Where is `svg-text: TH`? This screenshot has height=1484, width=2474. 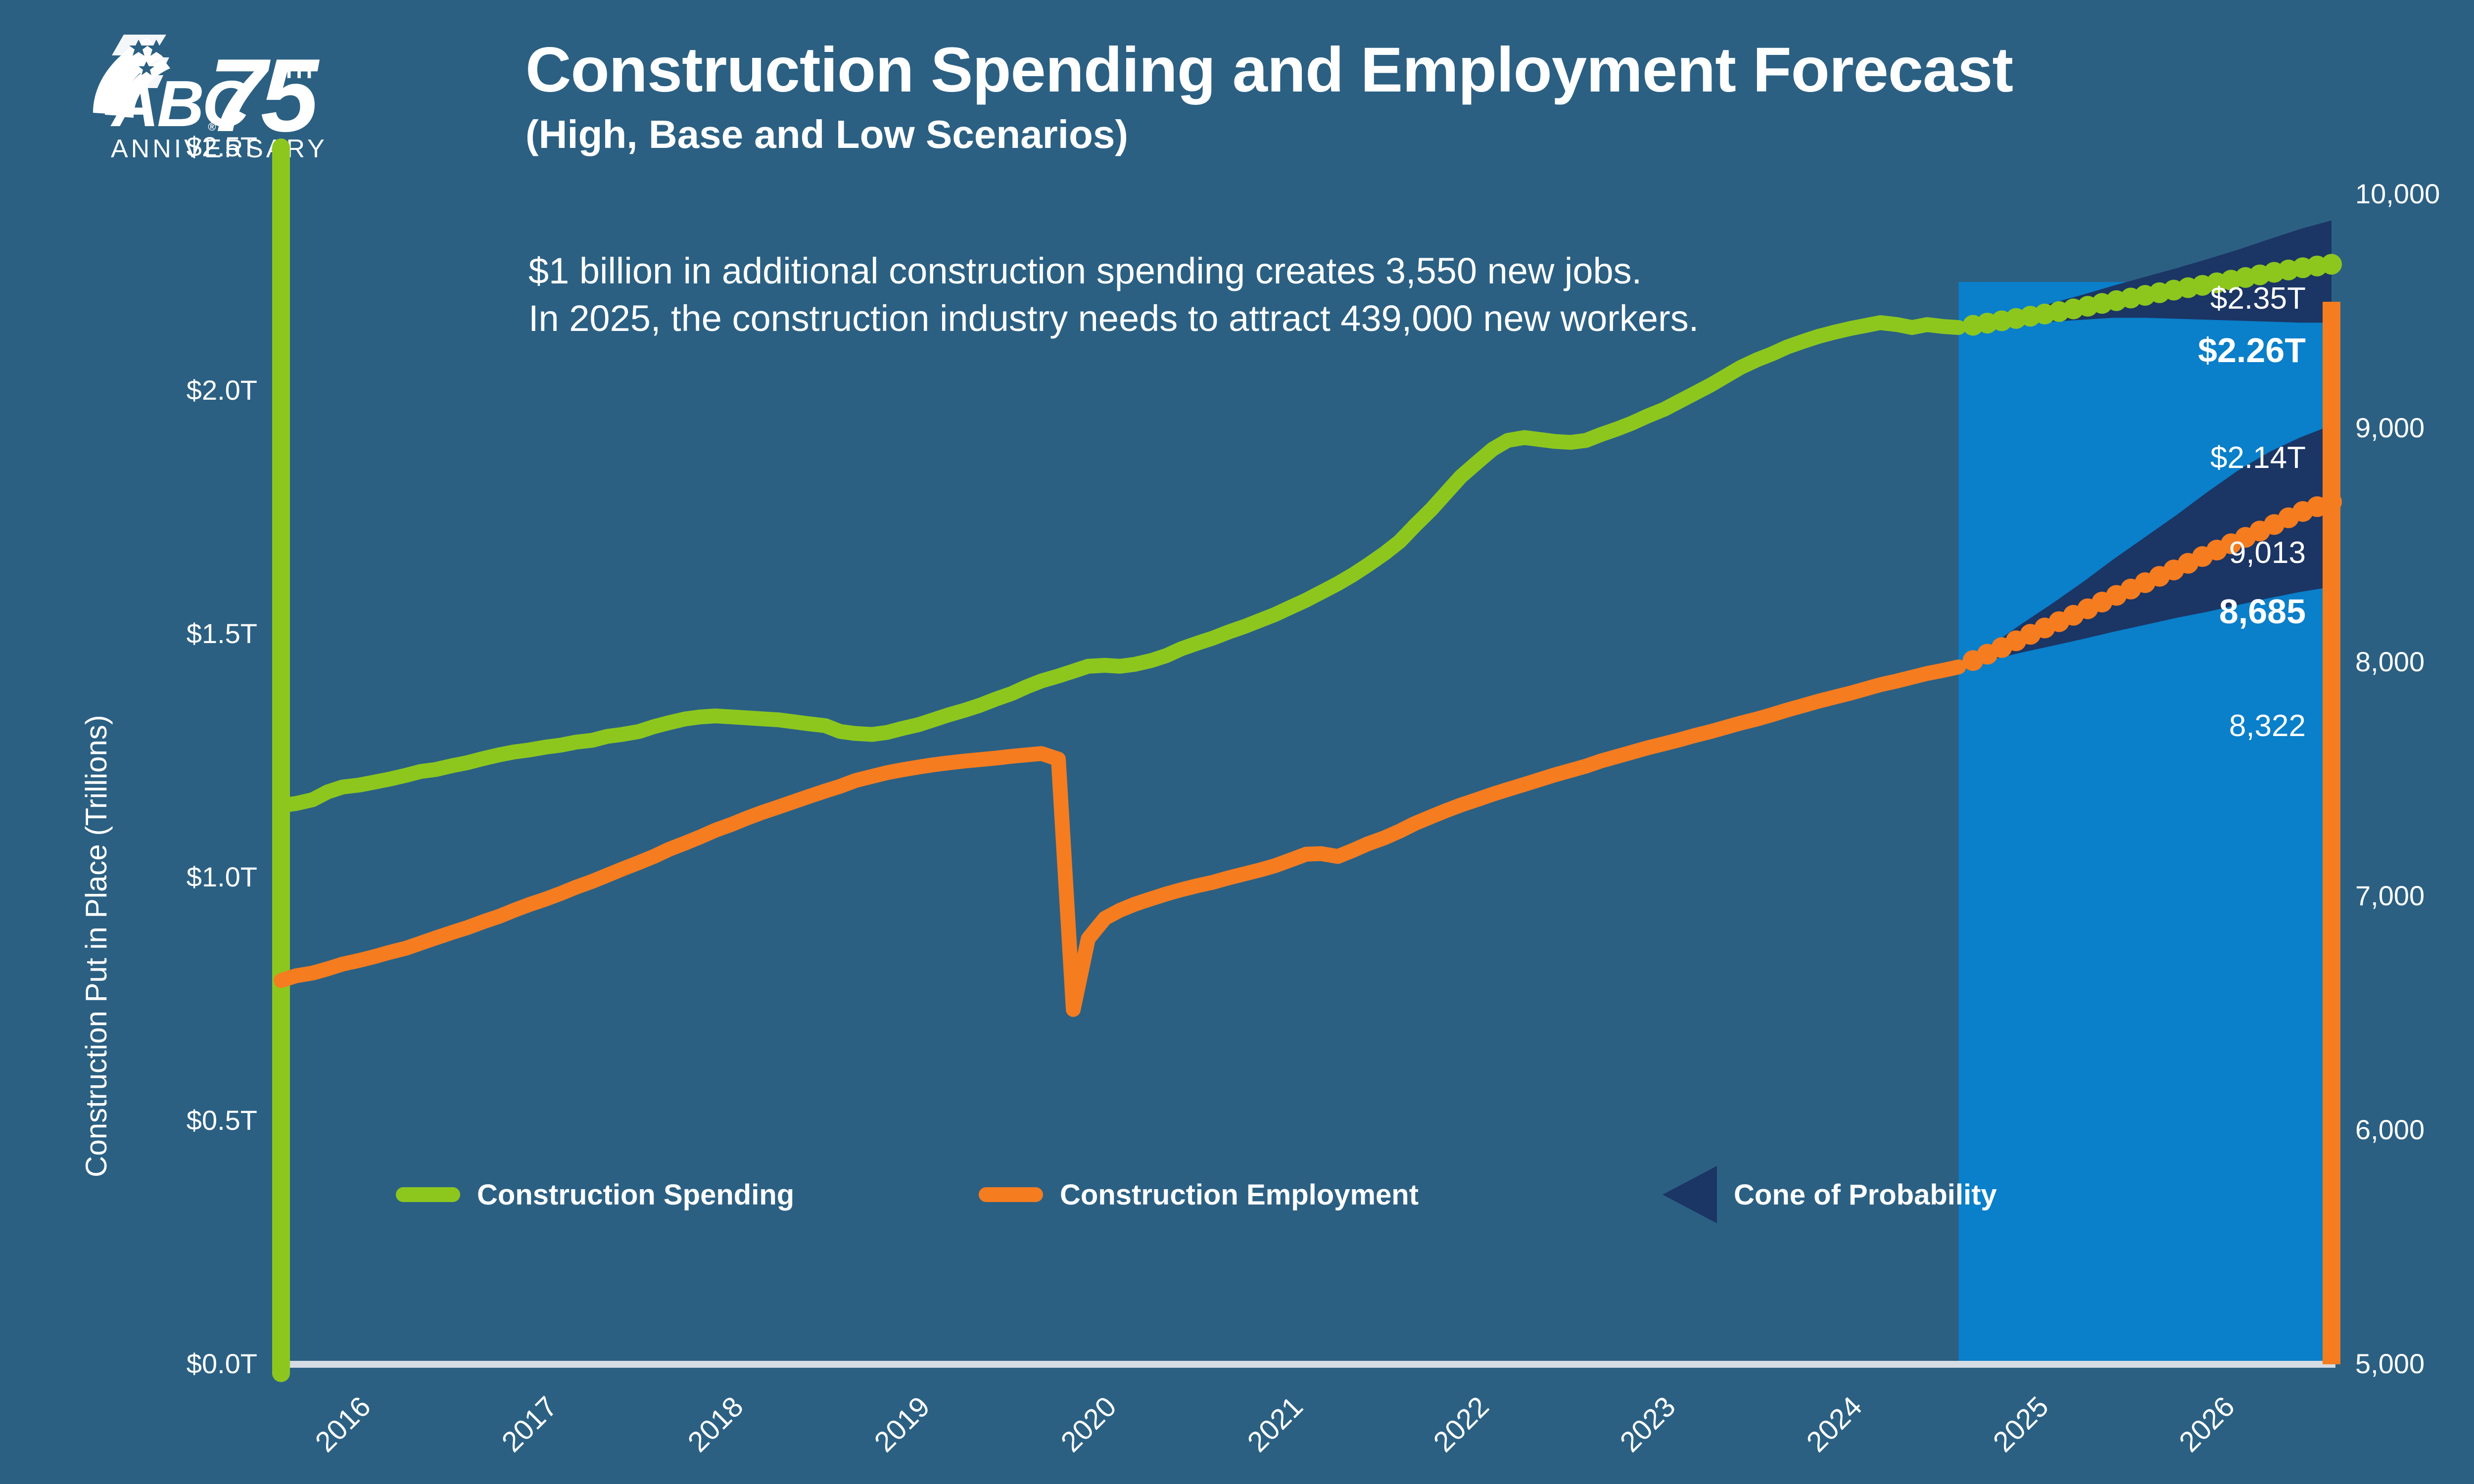
svg-text: TH is located at coordinates (297, 70).